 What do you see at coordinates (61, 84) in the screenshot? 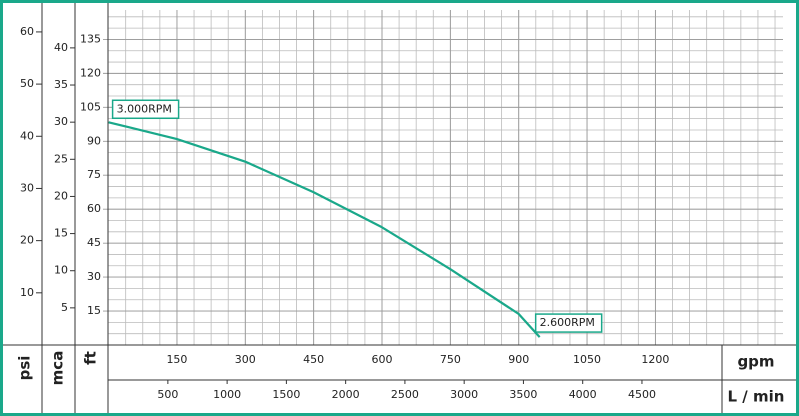
I see `y2-tick-label: 35` at bounding box center [61, 84].